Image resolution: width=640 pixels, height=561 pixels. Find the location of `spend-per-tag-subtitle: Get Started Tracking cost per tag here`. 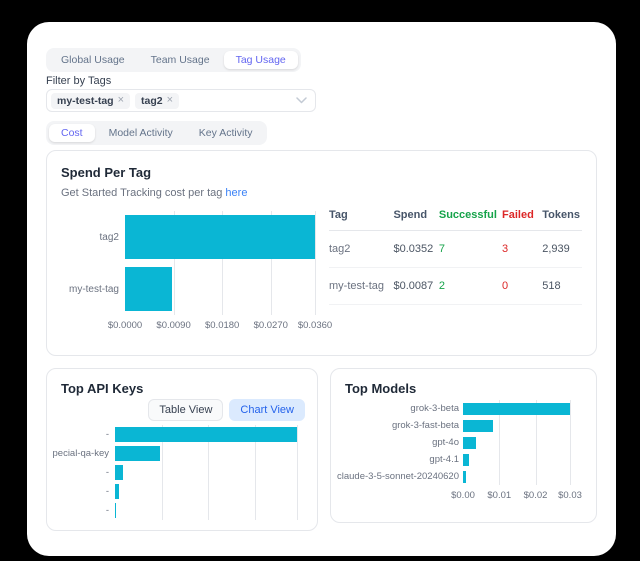

spend-per-tag-subtitle: Get Started Tracking cost per tag here is located at coordinates (321, 193).